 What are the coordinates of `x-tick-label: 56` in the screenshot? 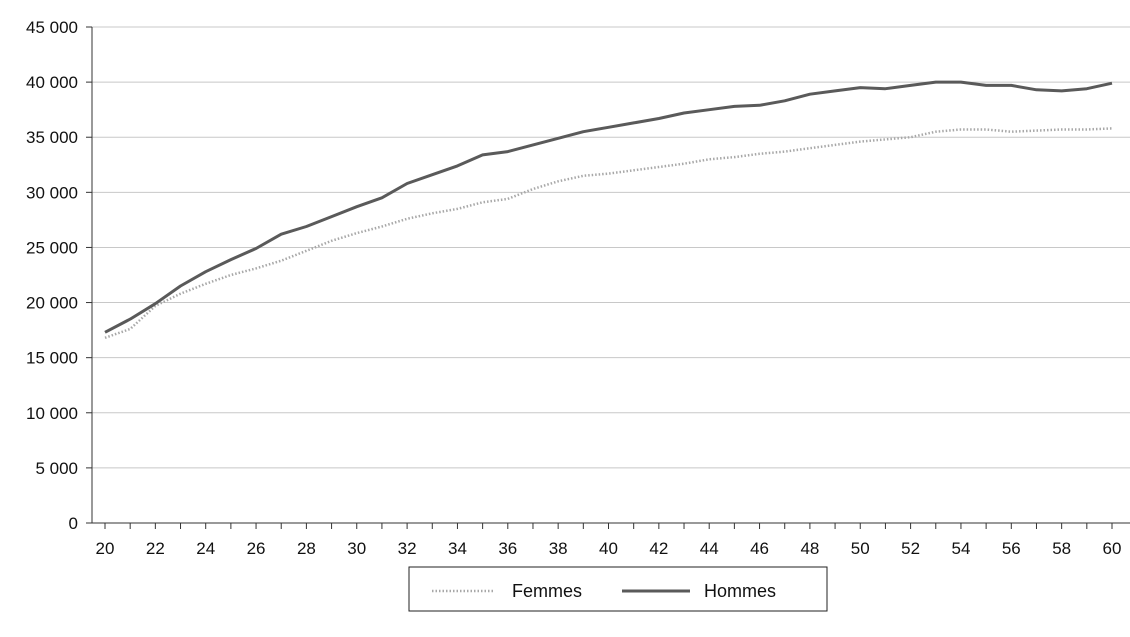 It's located at (1011, 548).